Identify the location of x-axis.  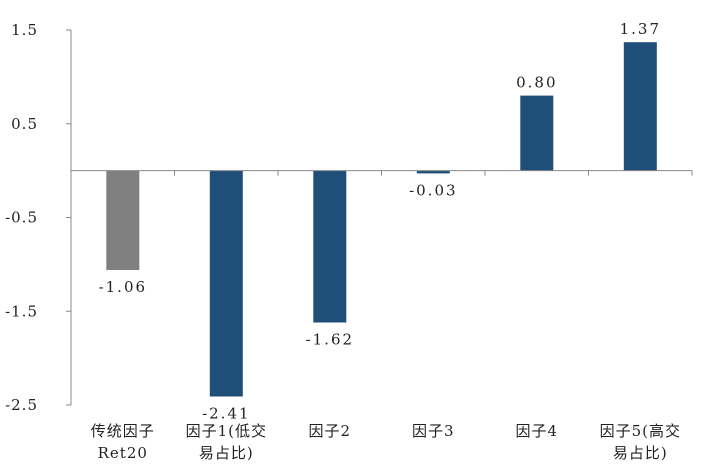
(382, 173).